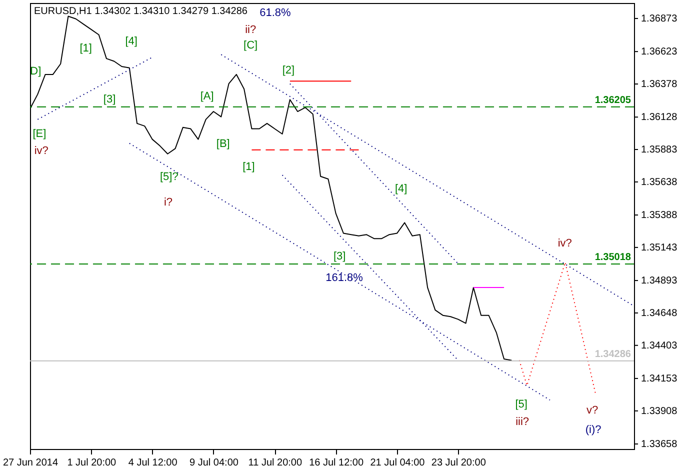 Image resolution: width=685 pixels, height=469 pixels. Describe the element at coordinates (659, 444) in the screenshot. I see `y-tick-label: 1.33658` at that location.